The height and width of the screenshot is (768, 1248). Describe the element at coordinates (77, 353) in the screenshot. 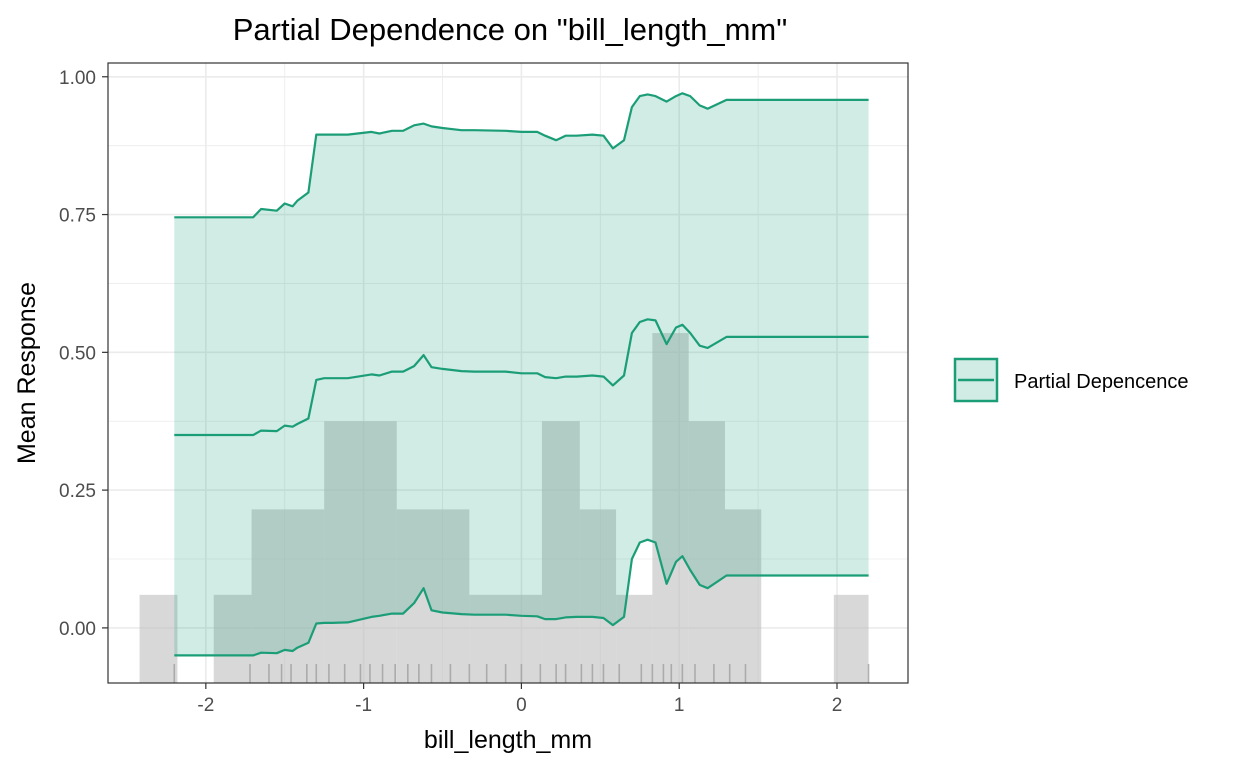

I see `y-tick-label: 0.50` at that location.